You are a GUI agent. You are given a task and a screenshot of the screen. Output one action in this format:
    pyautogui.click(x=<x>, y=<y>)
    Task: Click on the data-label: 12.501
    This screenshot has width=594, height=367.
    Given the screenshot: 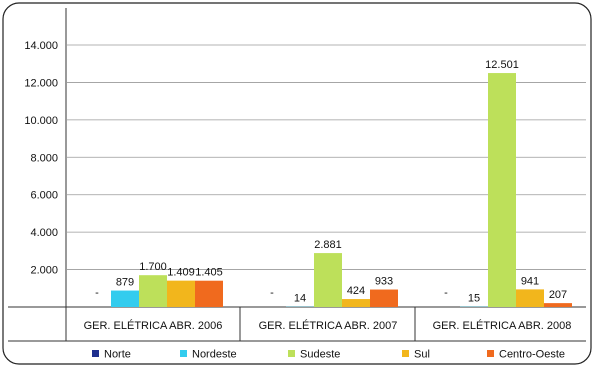 What is the action you would take?
    pyautogui.click(x=502, y=65)
    